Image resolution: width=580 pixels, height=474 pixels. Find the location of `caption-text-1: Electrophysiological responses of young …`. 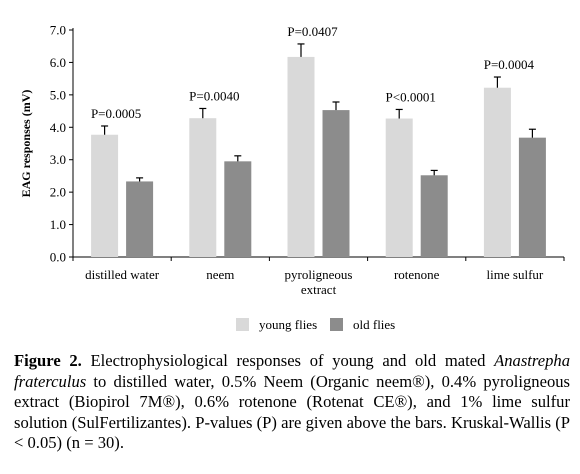

caption-text-1: Electrophysiological responses of young … is located at coordinates (288, 360).